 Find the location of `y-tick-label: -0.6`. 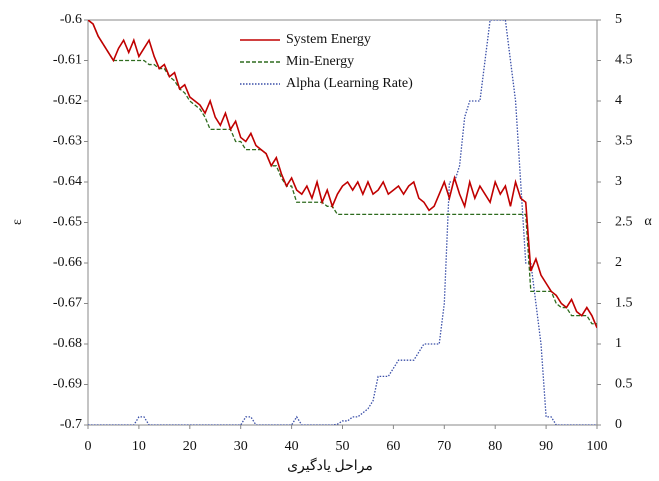

y-tick-label: -0.6 is located at coordinates (71, 19).